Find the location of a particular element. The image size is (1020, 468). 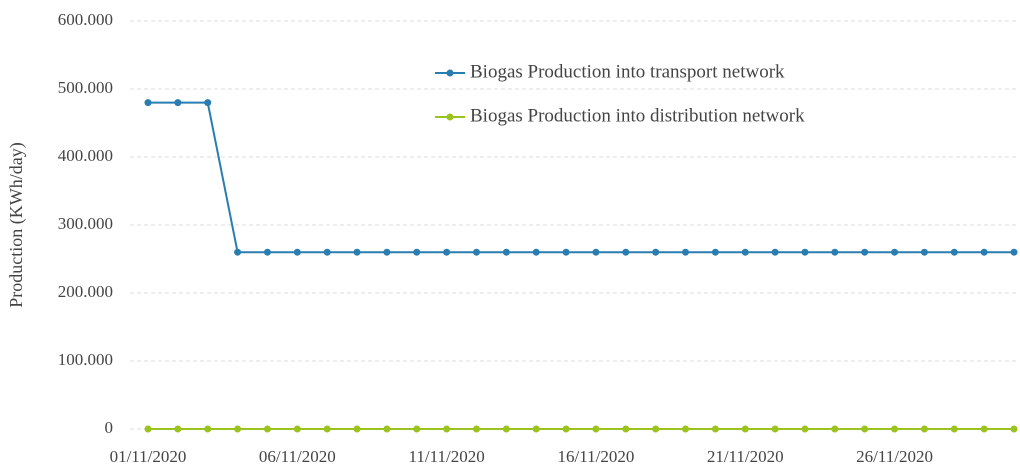

legend-label: Biogas Production into transport network is located at coordinates (627, 71).